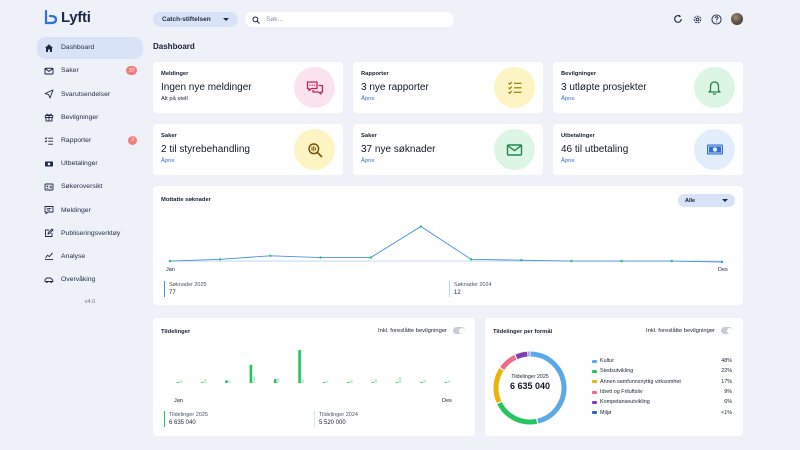 The width and height of the screenshot is (800, 450). Describe the element at coordinates (690, 200) in the screenshot. I see `year-filter-value: Alle` at that location.